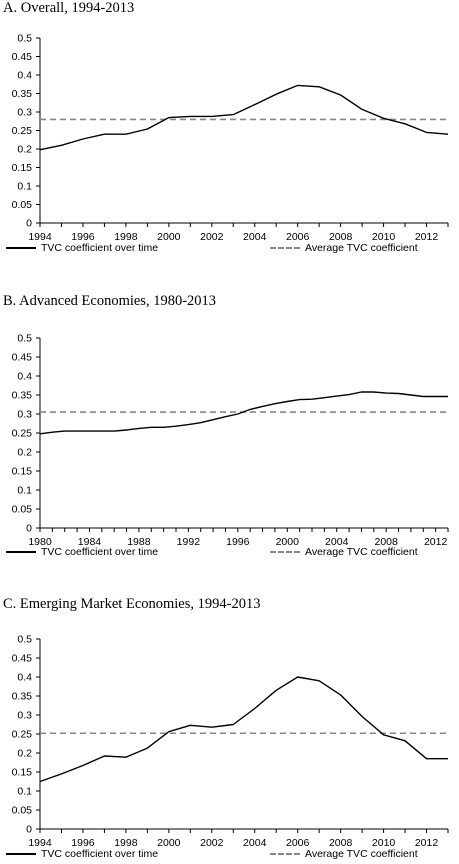 Image resolution: width=459 pixels, height=864 pixels. I want to click on chart-title: B. Advanced Economies, 1980-2013, so click(110, 301).